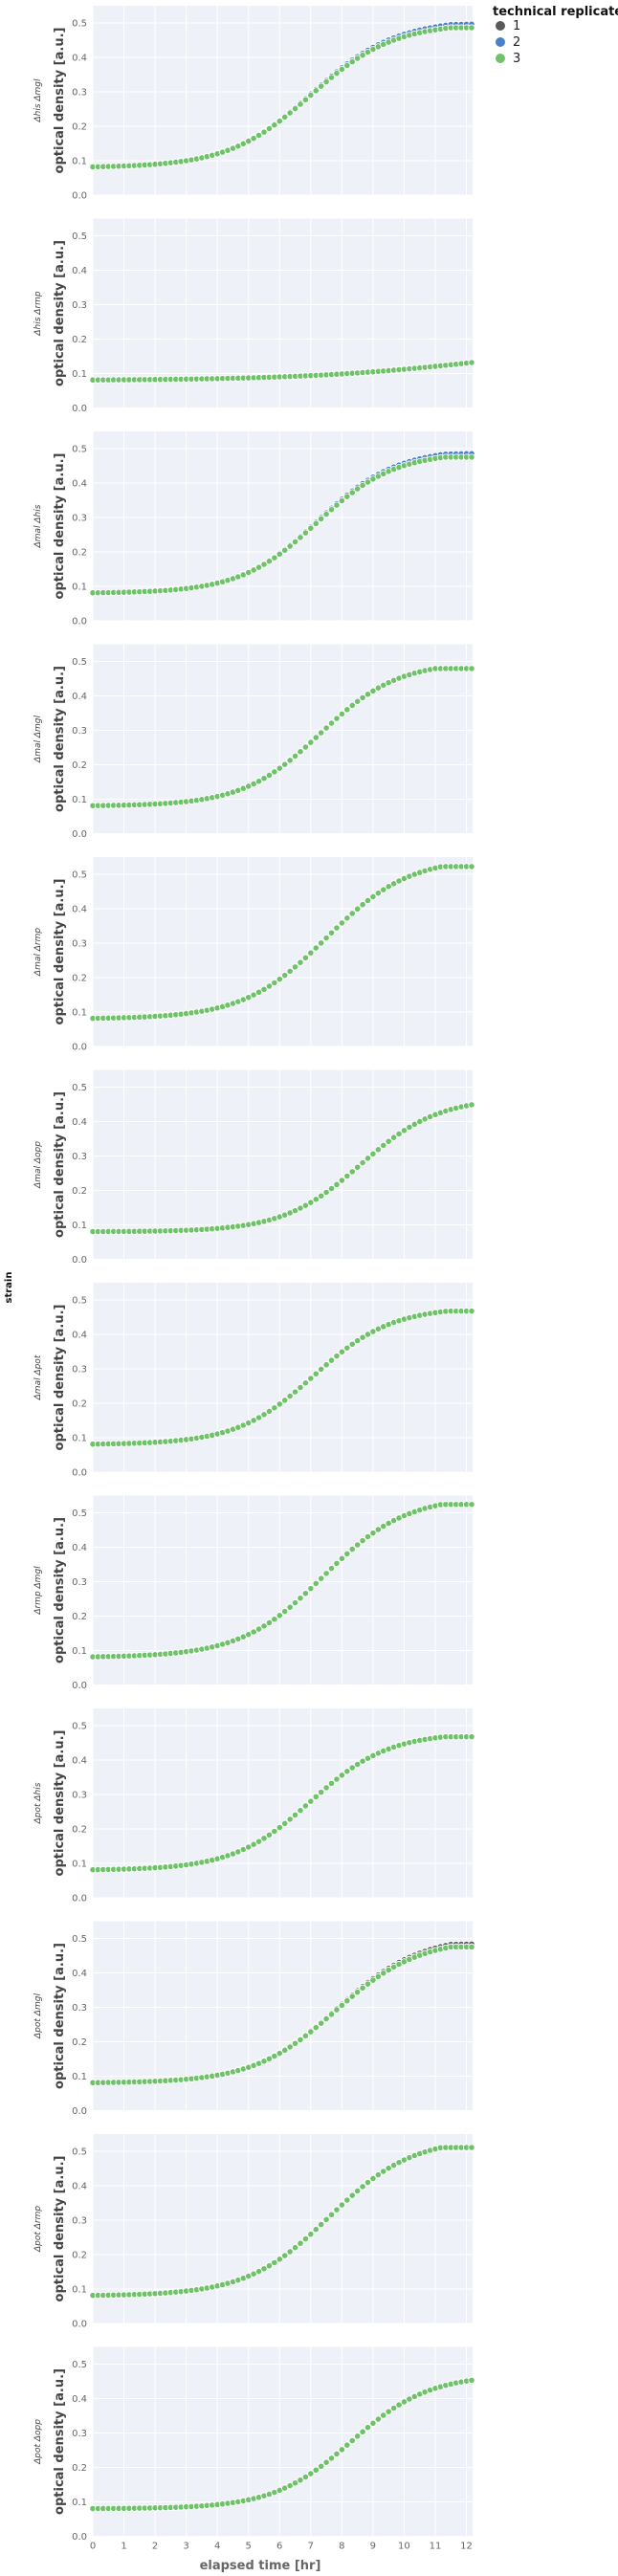  Describe the element at coordinates (60, 1164) in the screenshot. I see `y-axis-title: optical density [a.u.]` at that location.